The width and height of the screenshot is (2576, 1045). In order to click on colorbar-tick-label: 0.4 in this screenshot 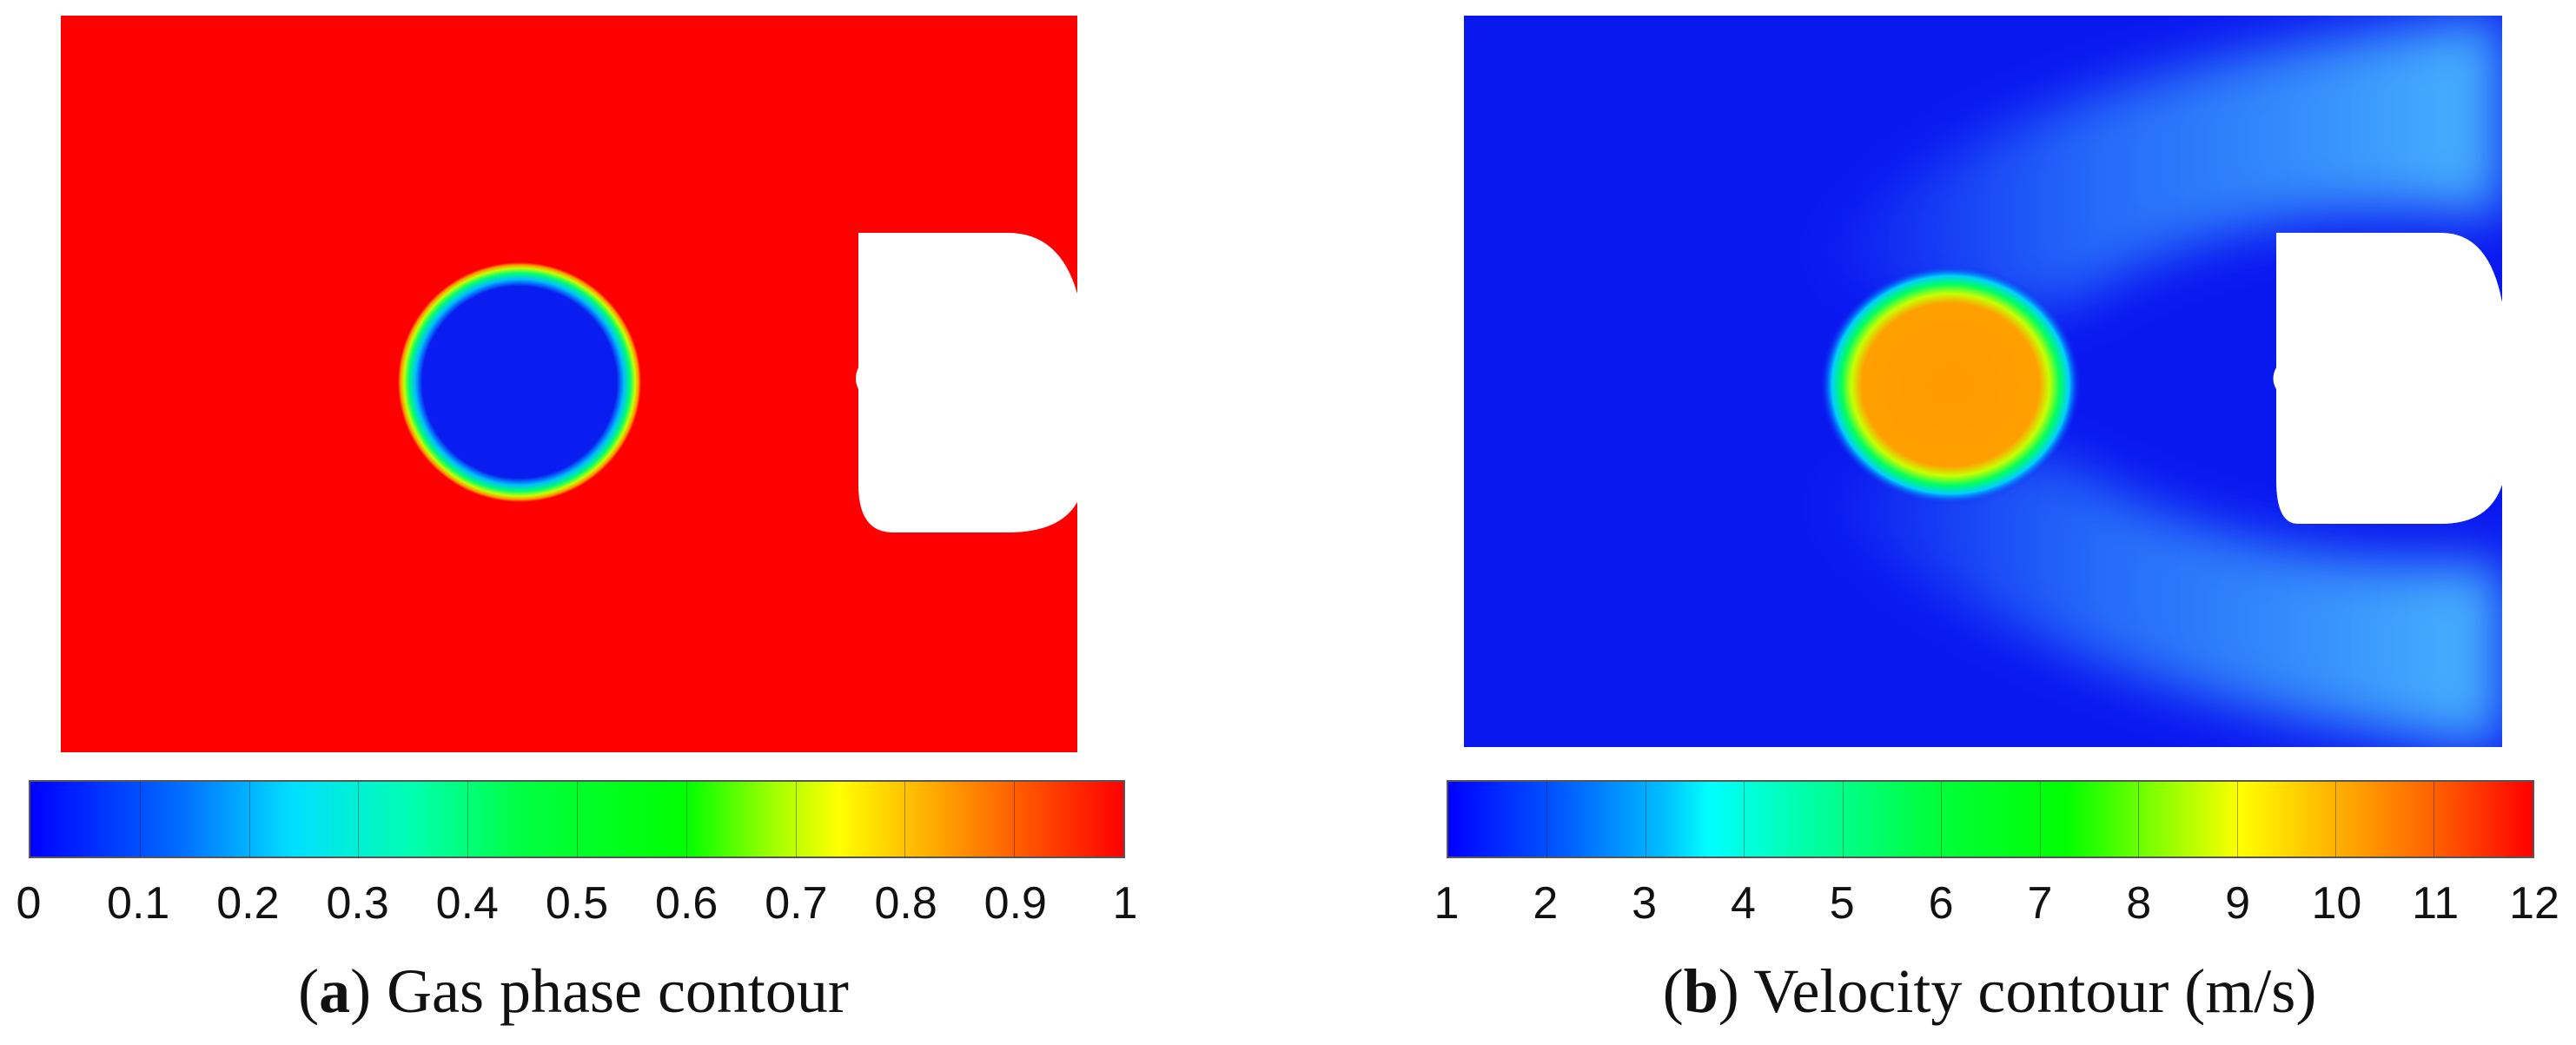, I will do `click(467, 903)`.